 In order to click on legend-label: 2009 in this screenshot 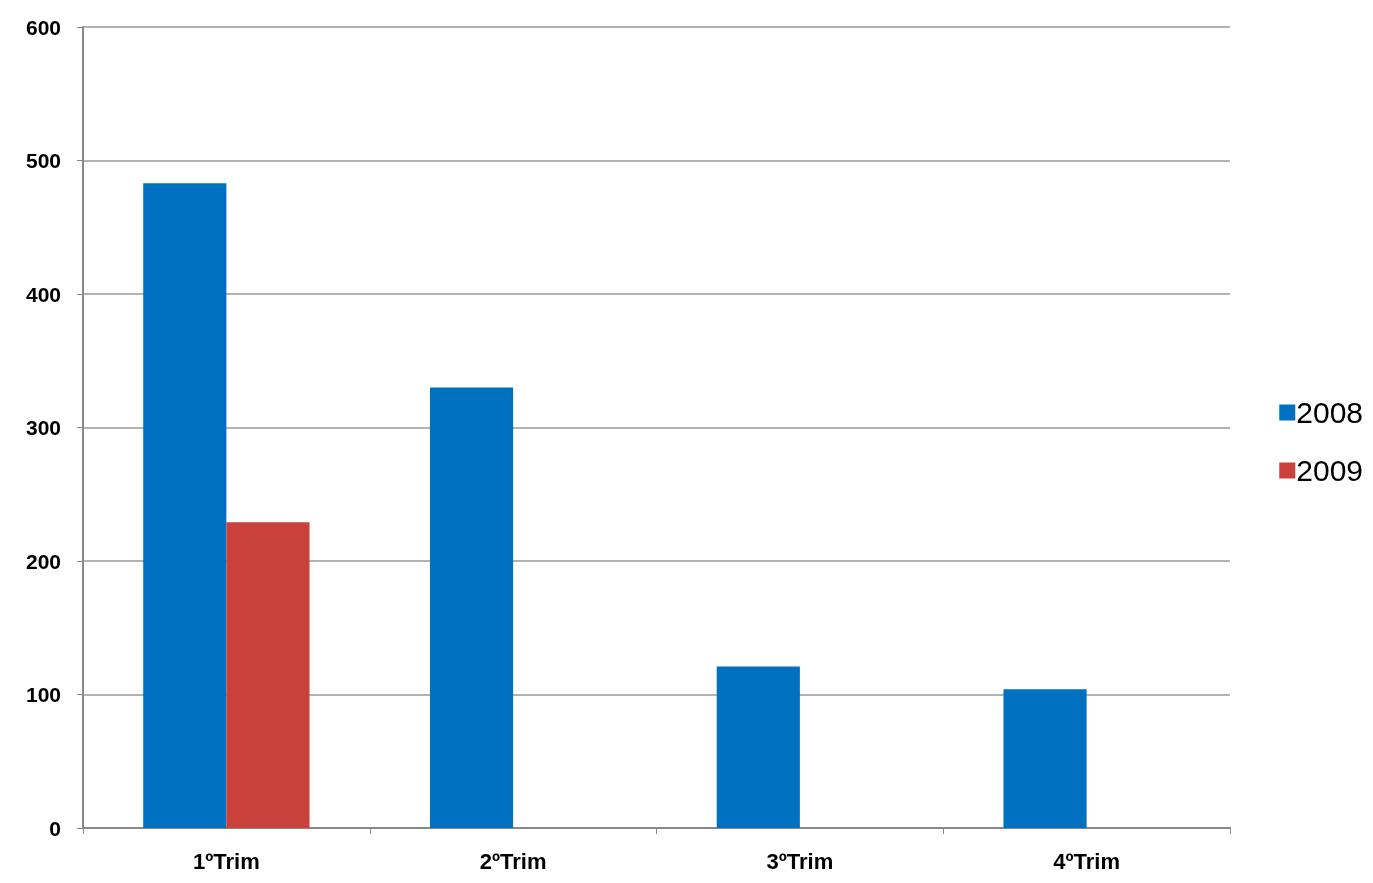, I will do `click(1330, 470)`.